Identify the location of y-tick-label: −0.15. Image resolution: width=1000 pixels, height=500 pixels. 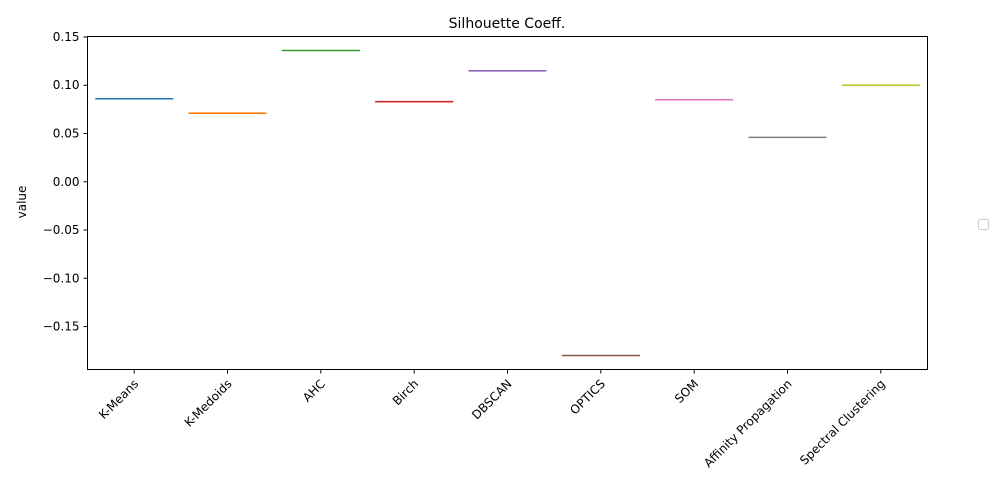
(61, 327).